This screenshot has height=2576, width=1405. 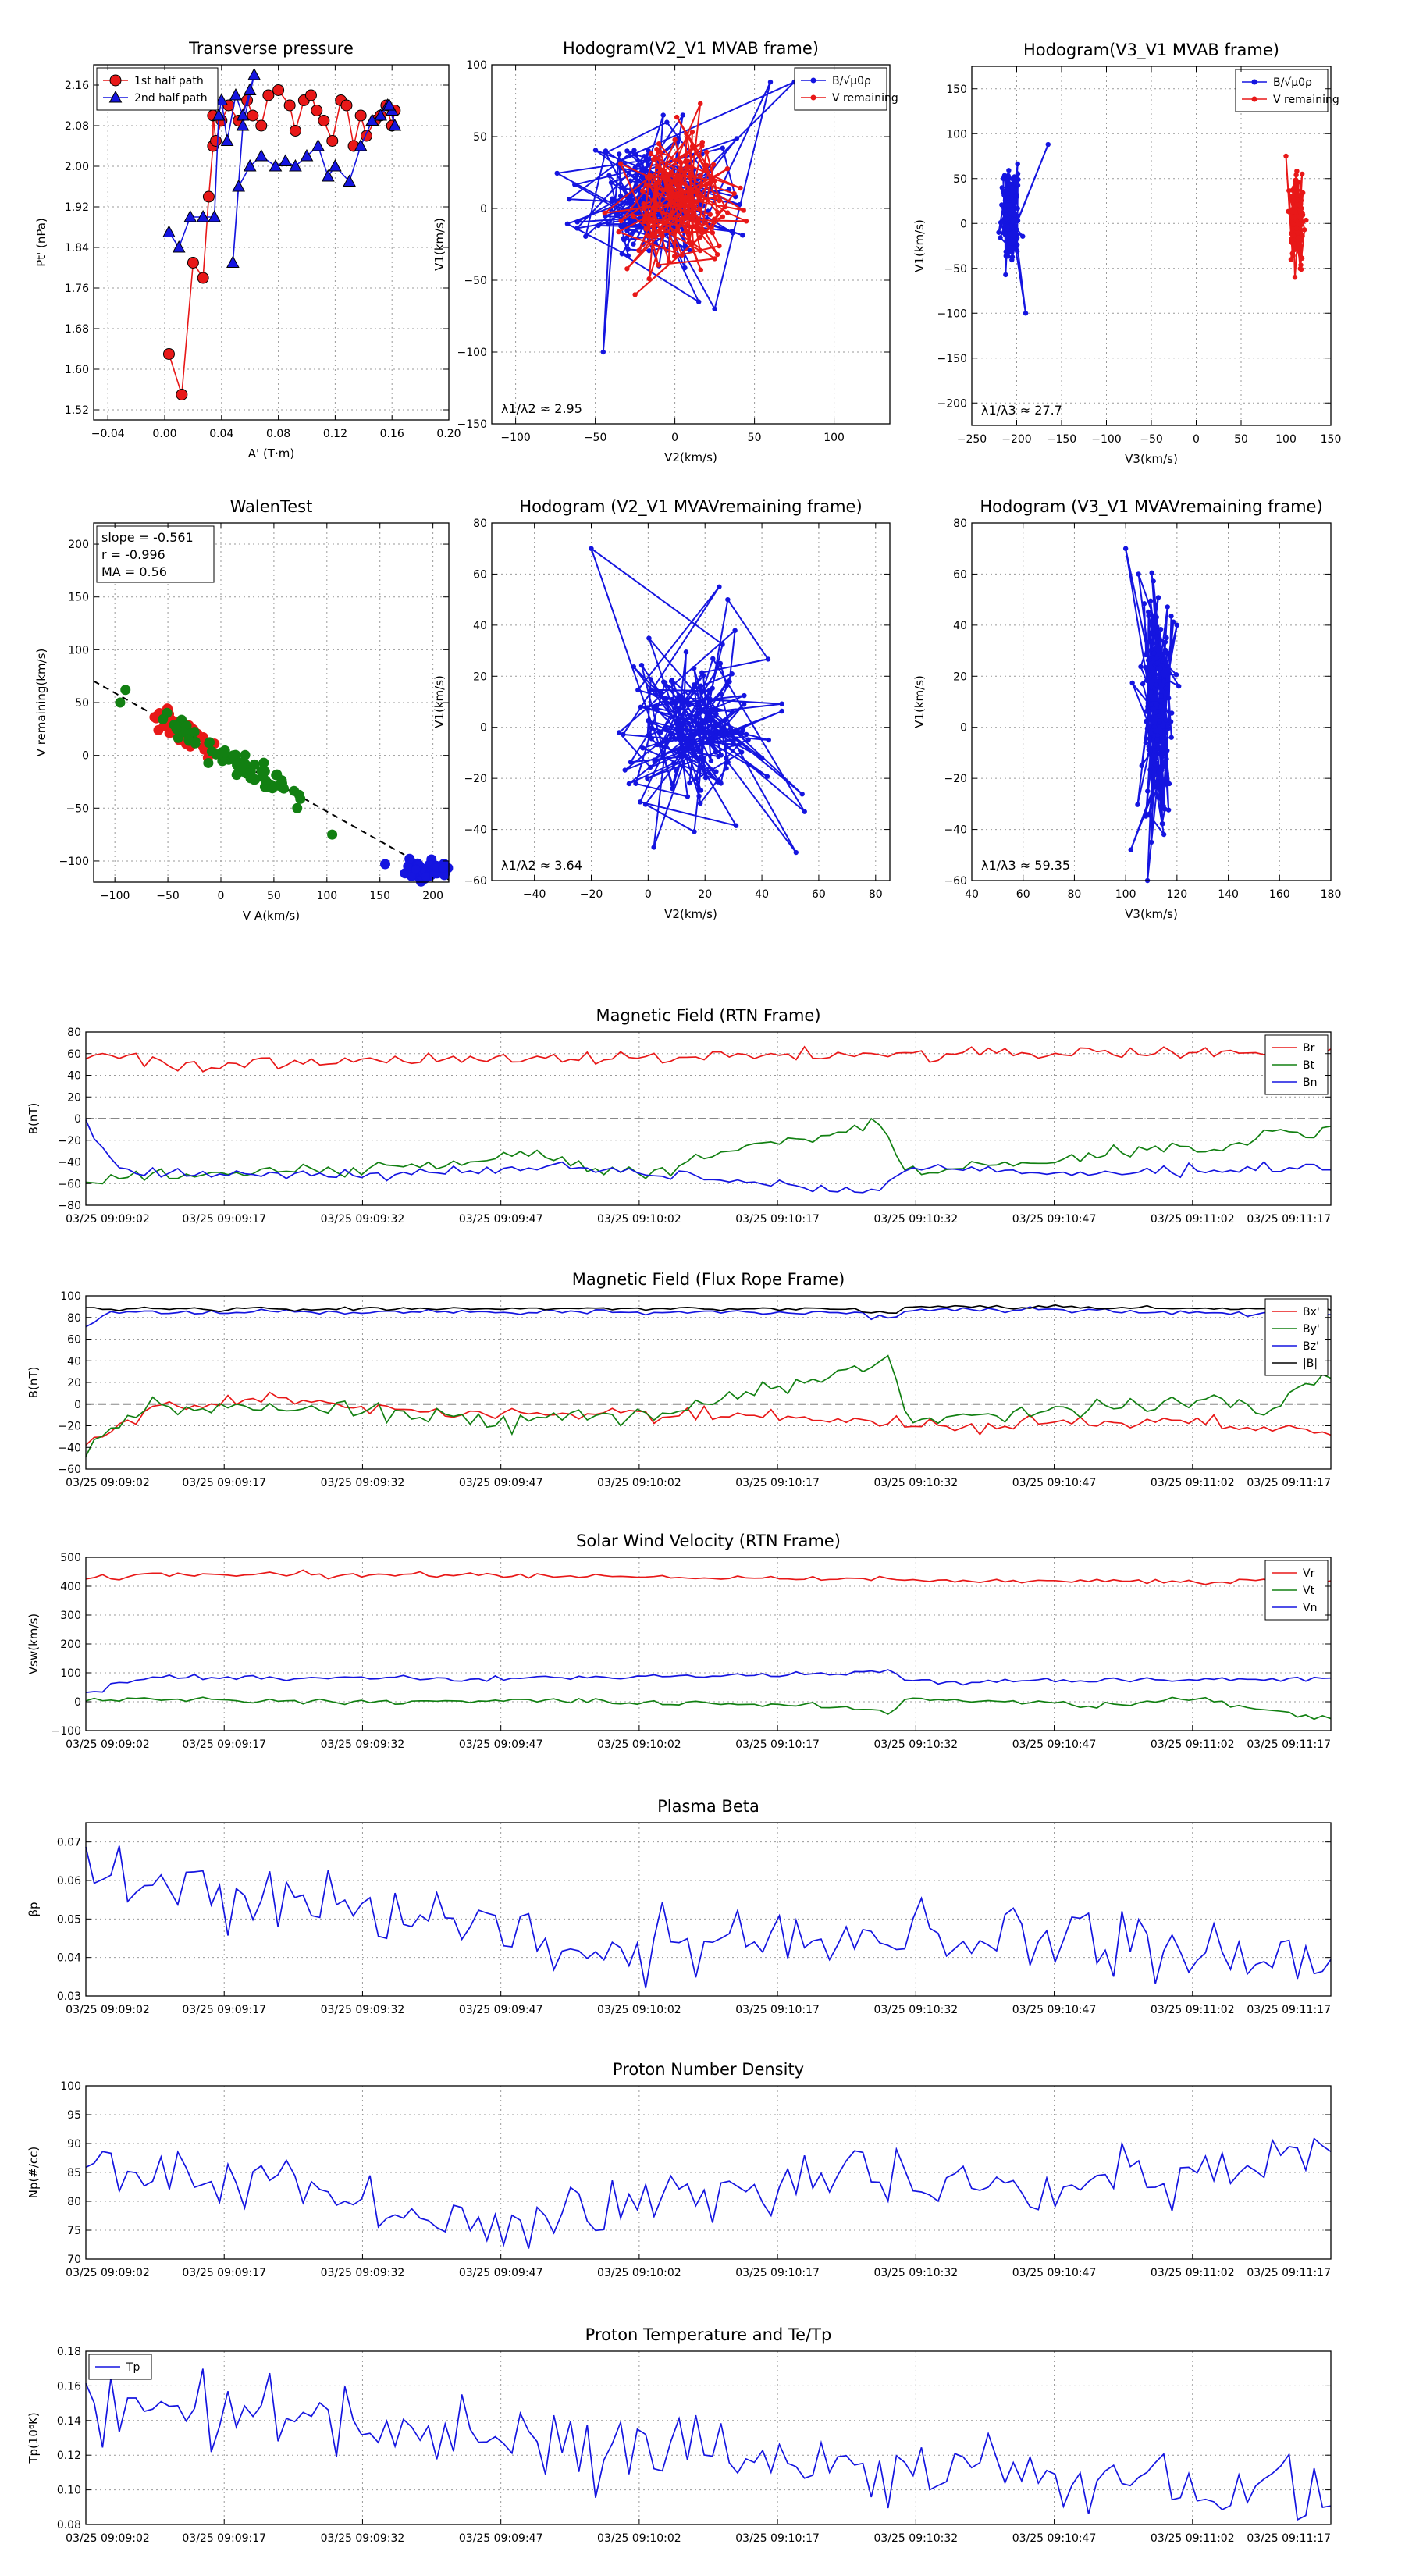 What do you see at coordinates (960, 574) in the screenshot?
I see `y-tick-label: 60` at bounding box center [960, 574].